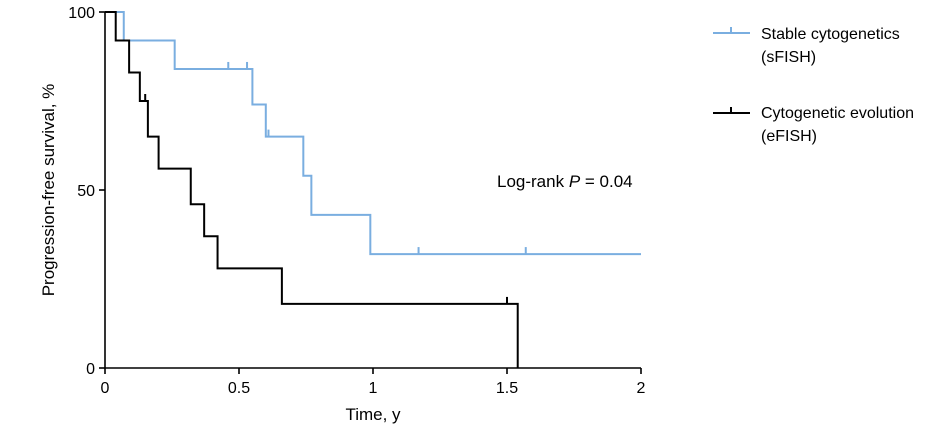 This screenshot has width=951, height=431. What do you see at coordinates (48, 190) in the screenshot?
I see `y-axis-title: Progression-free survival, %` at bounding box center [48, 190].